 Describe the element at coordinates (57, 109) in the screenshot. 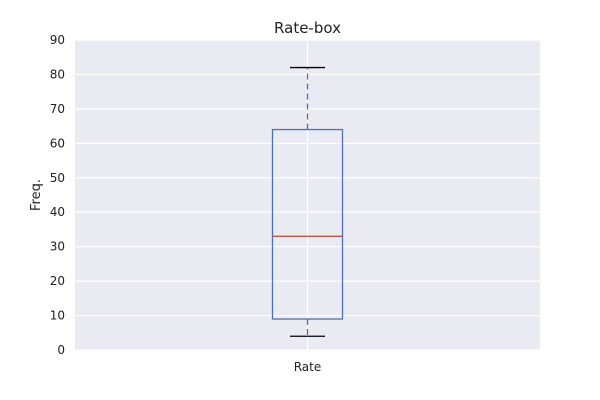

I see `y-tick-label: 70` at that location.